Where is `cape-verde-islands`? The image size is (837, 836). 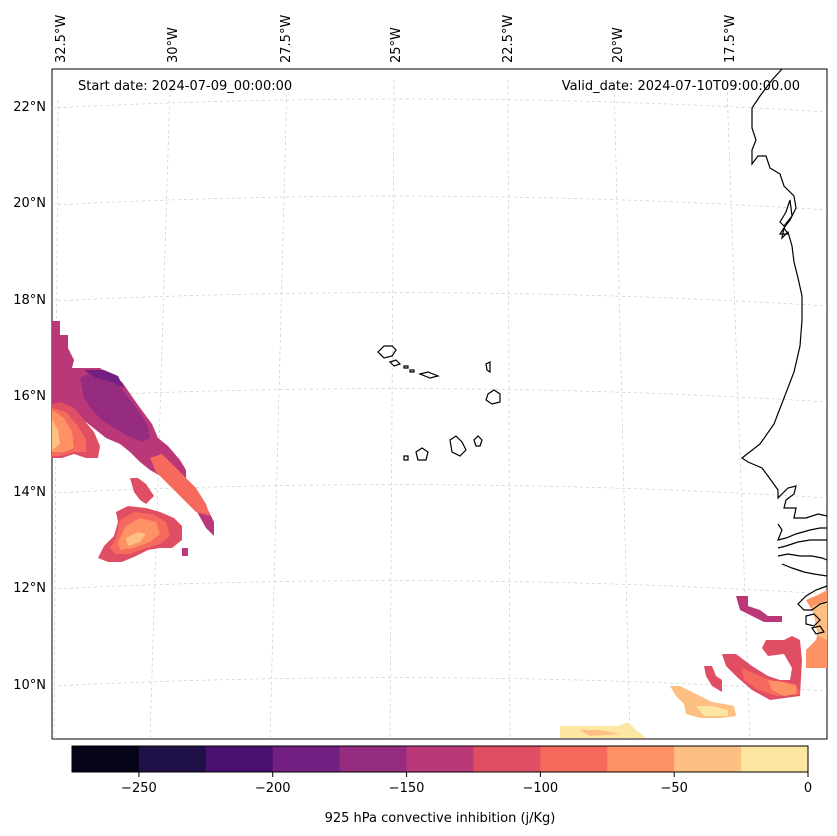 cape-verde-islands is located at coordinates (439, 403).